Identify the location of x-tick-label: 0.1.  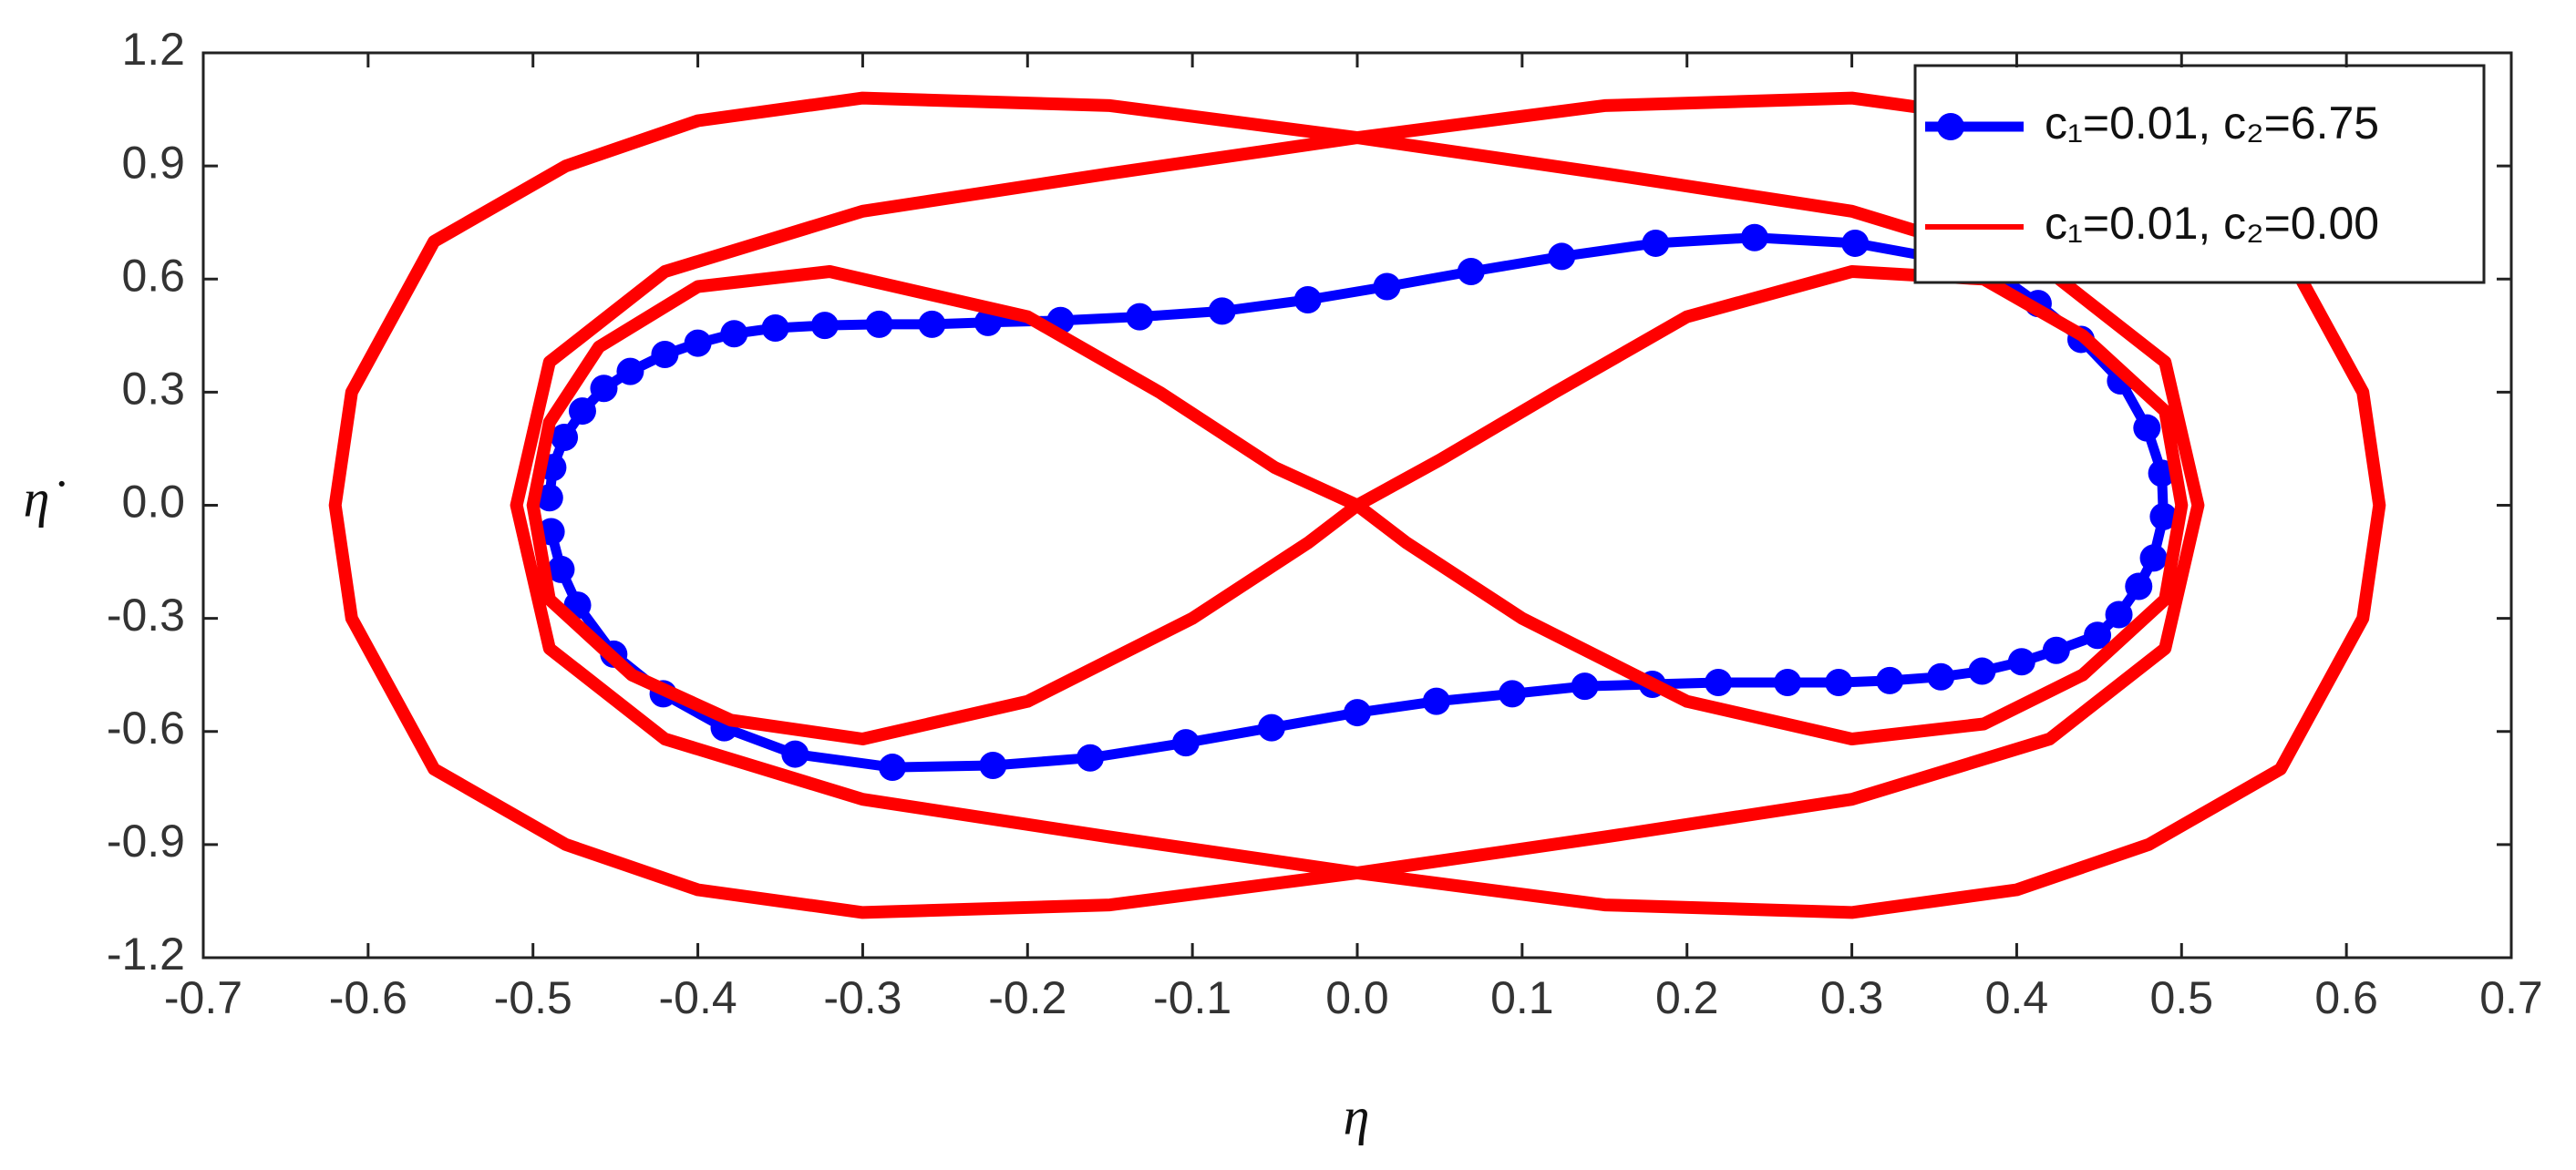
(1522, 998).